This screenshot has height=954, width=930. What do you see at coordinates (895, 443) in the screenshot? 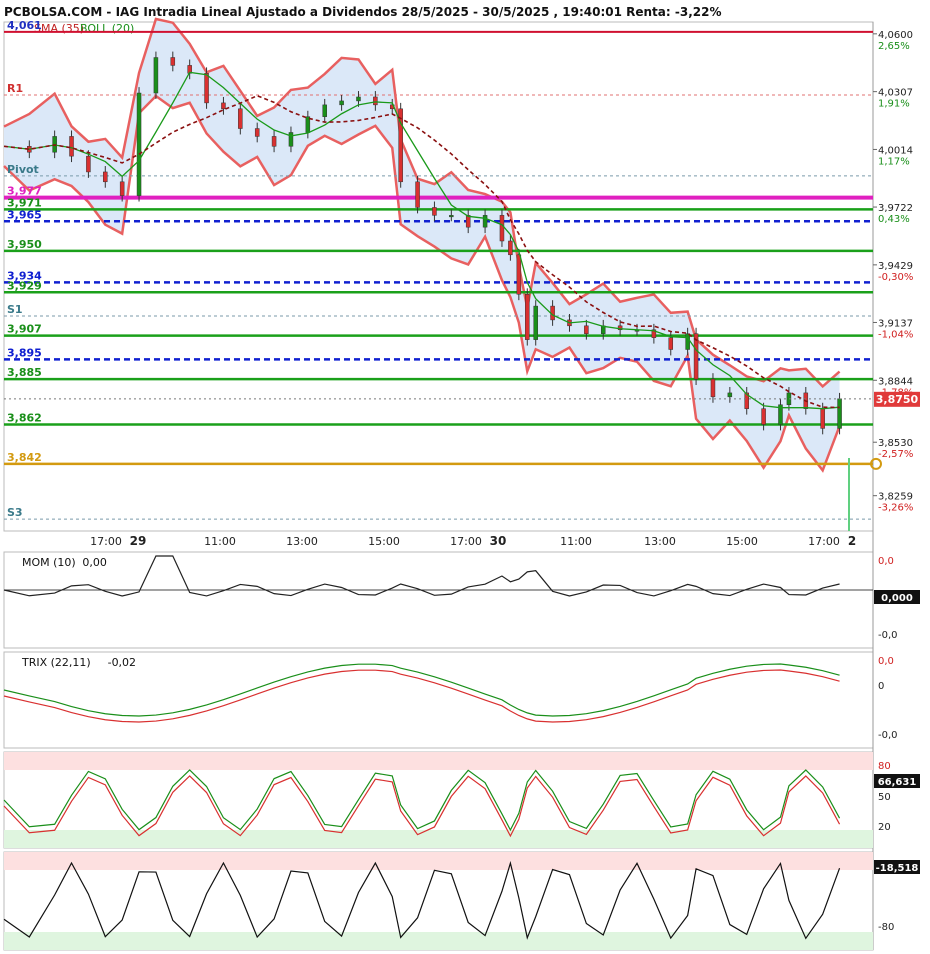
I see `y-tick-label: 3,8530` at bounding box center [895, 443].